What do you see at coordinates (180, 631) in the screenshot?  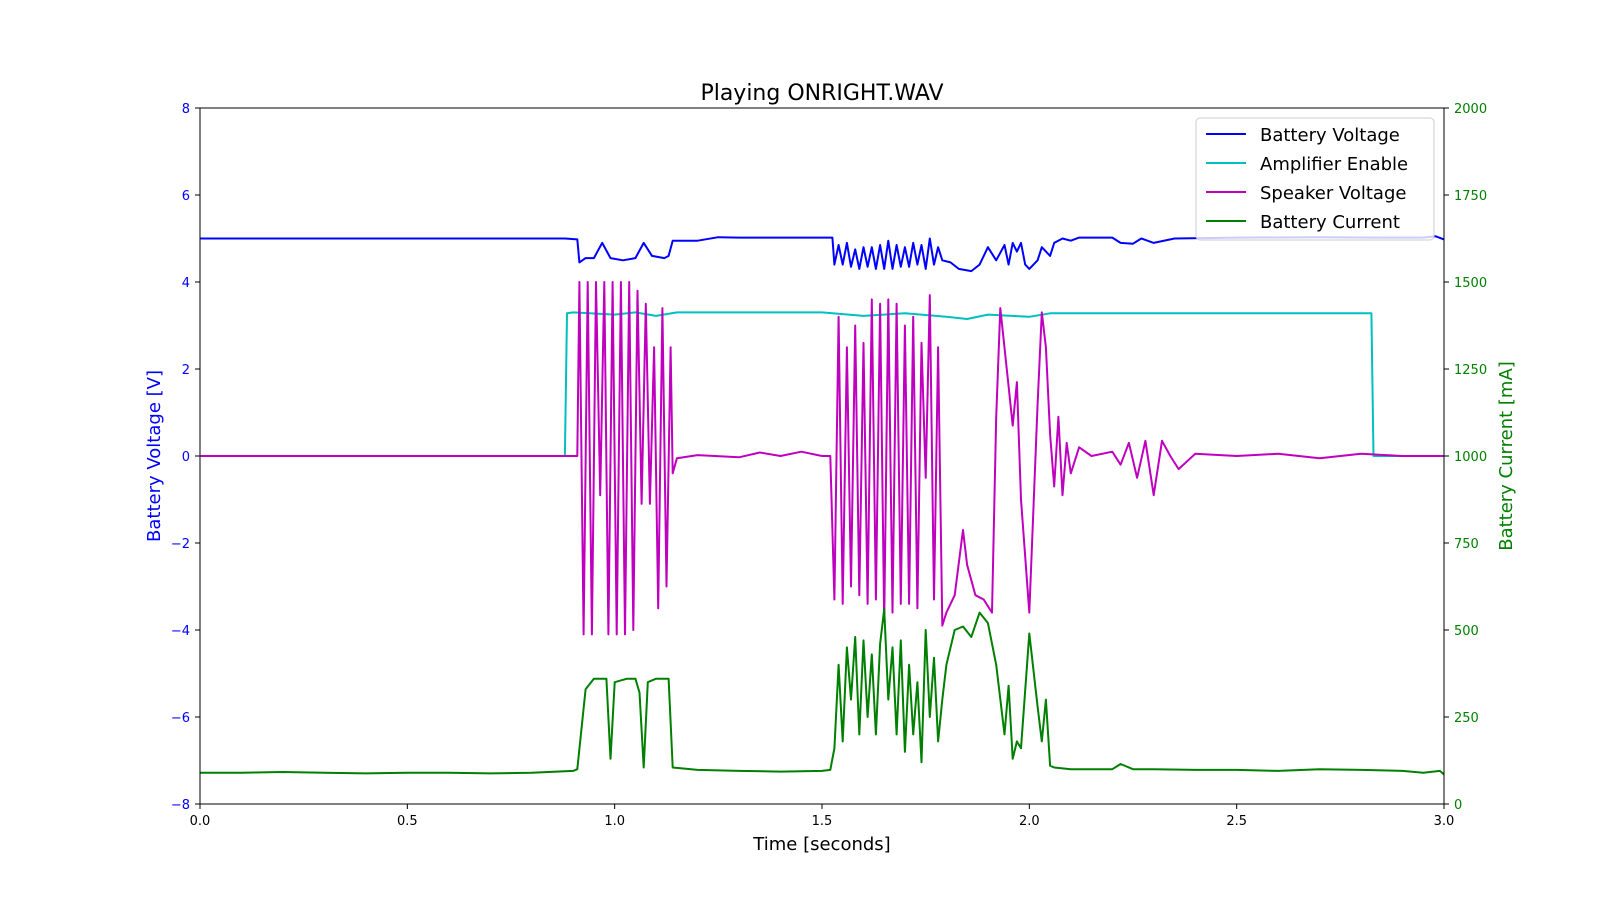 I see `y-left-tick-label: −4` at bounding box center [180, 631].